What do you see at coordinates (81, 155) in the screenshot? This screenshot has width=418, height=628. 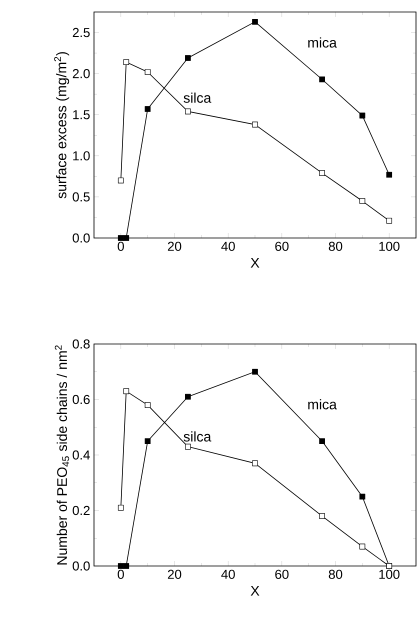 I see `y-tick-label: 1.0` at bounding box center [81, 155].